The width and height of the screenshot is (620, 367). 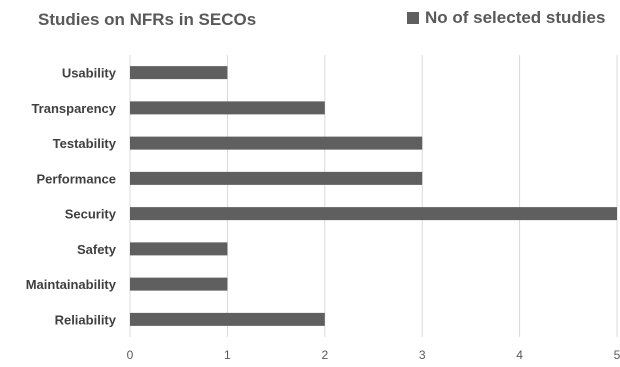 I want to click on category-label: Reliability, so click(x=86, y=319).